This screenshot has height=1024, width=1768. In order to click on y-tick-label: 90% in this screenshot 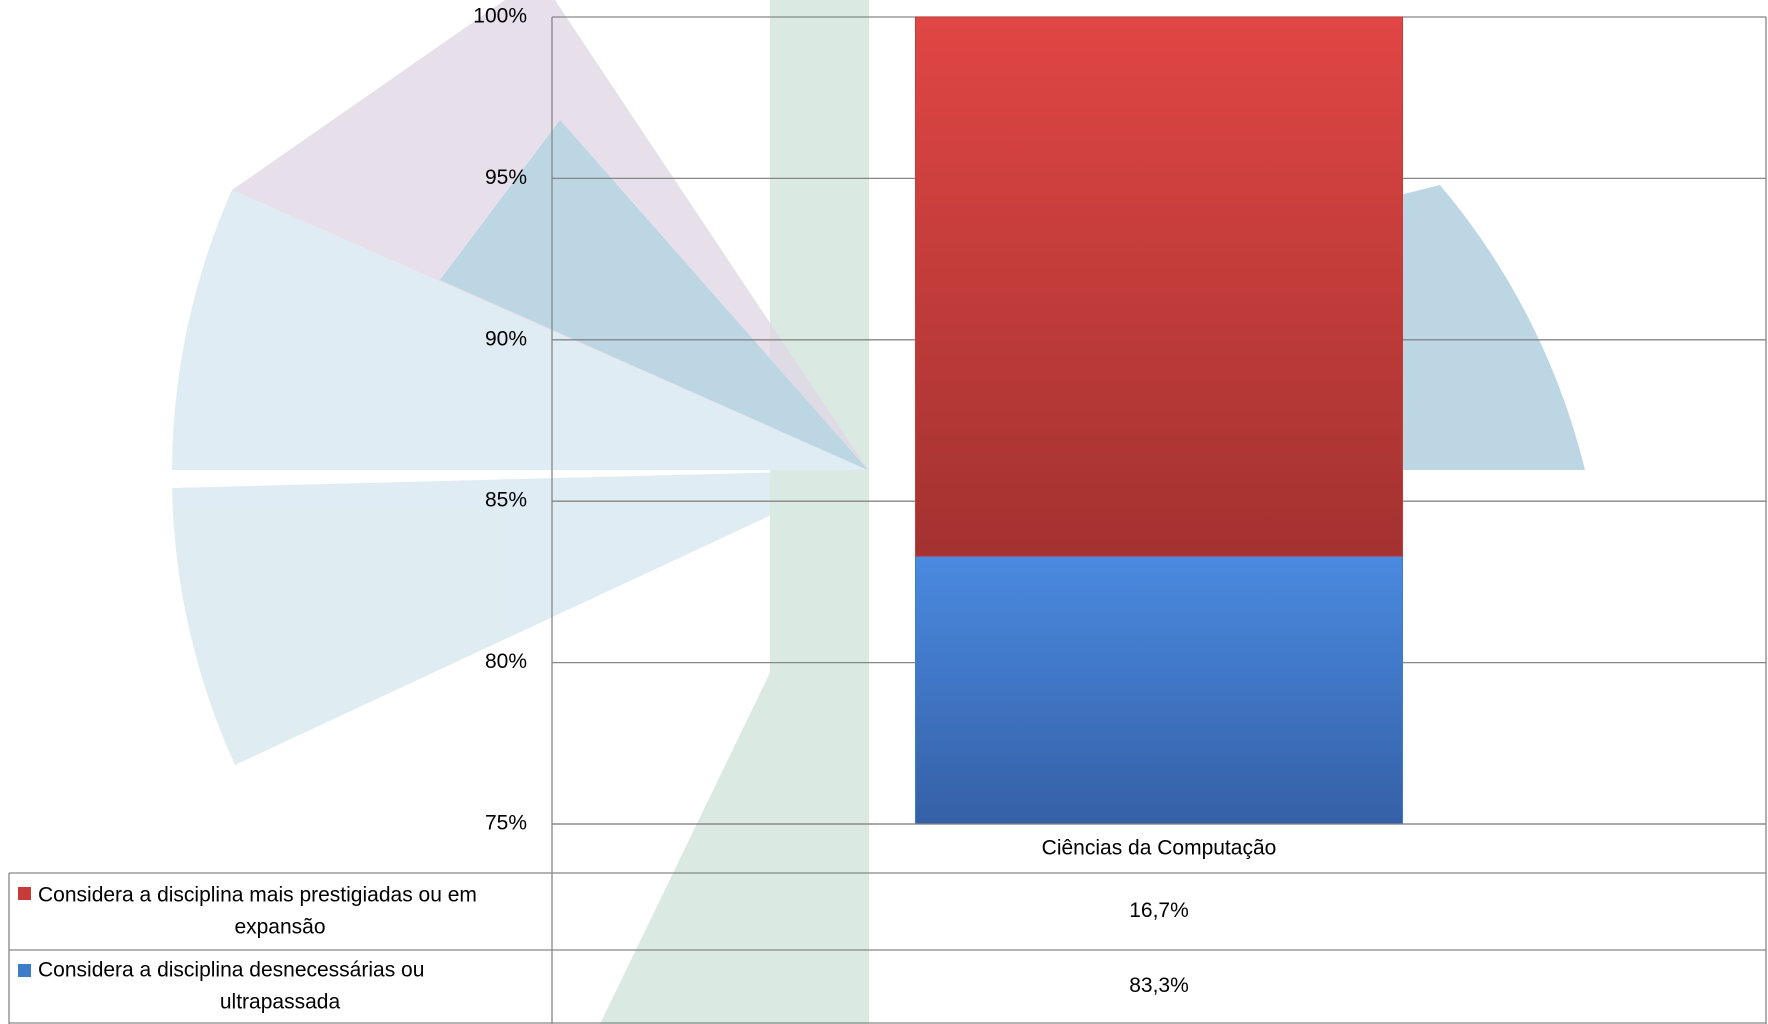, I will do `click(506, 338)`.